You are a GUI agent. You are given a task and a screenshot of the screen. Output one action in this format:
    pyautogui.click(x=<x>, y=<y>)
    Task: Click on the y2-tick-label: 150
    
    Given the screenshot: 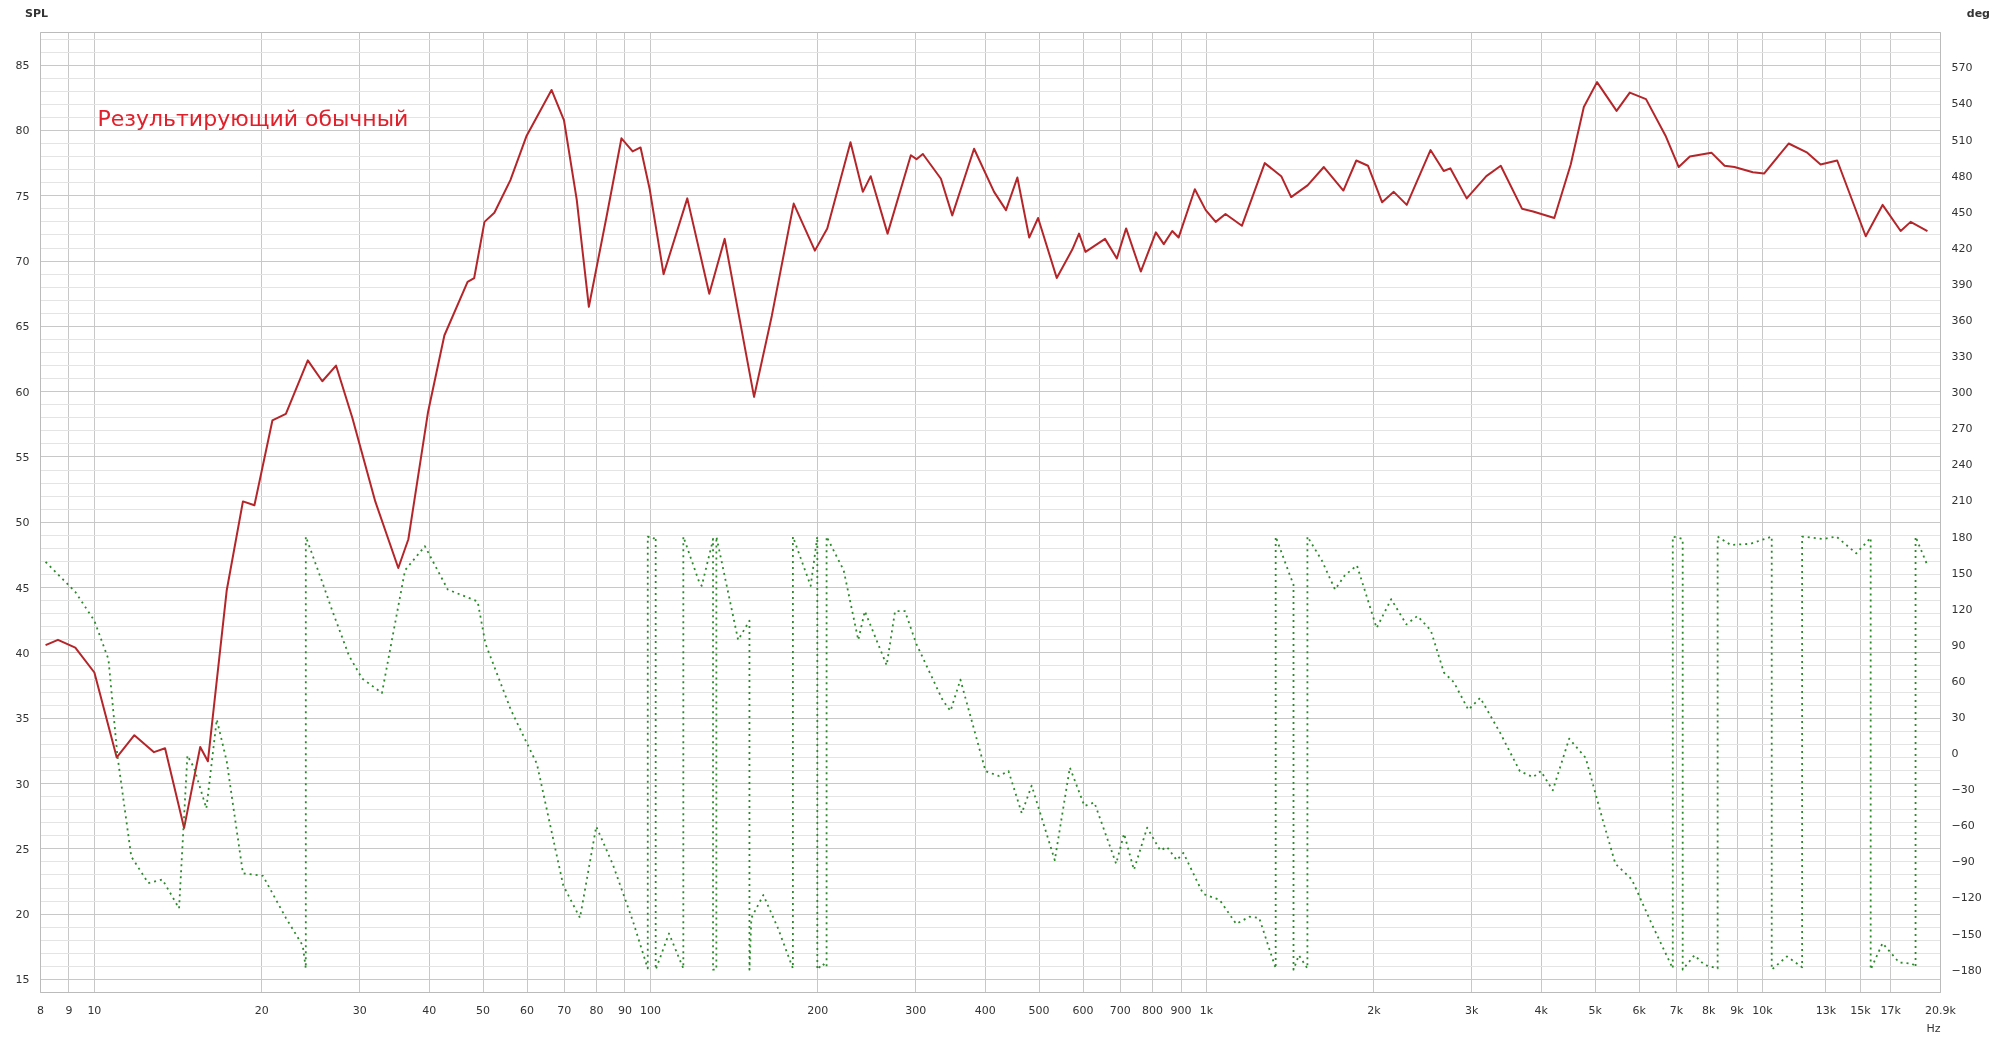 What is the action you would take?
    pyautogui.click(x=1962, y=573)
    